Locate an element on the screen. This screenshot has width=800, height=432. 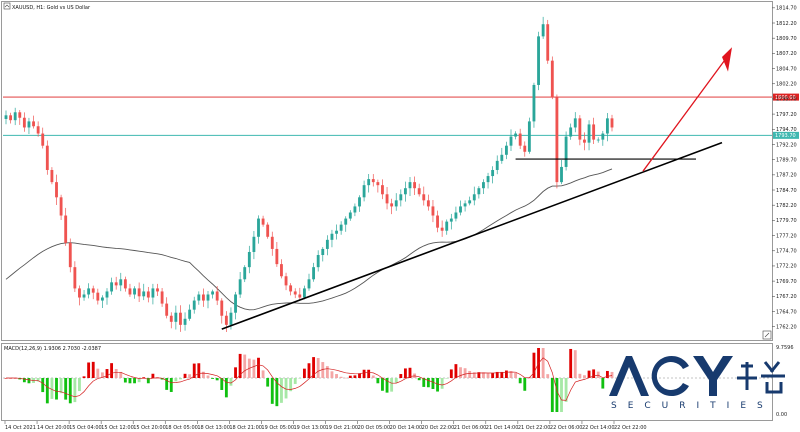
logo-letter-y is located at coordinates (713, 376).